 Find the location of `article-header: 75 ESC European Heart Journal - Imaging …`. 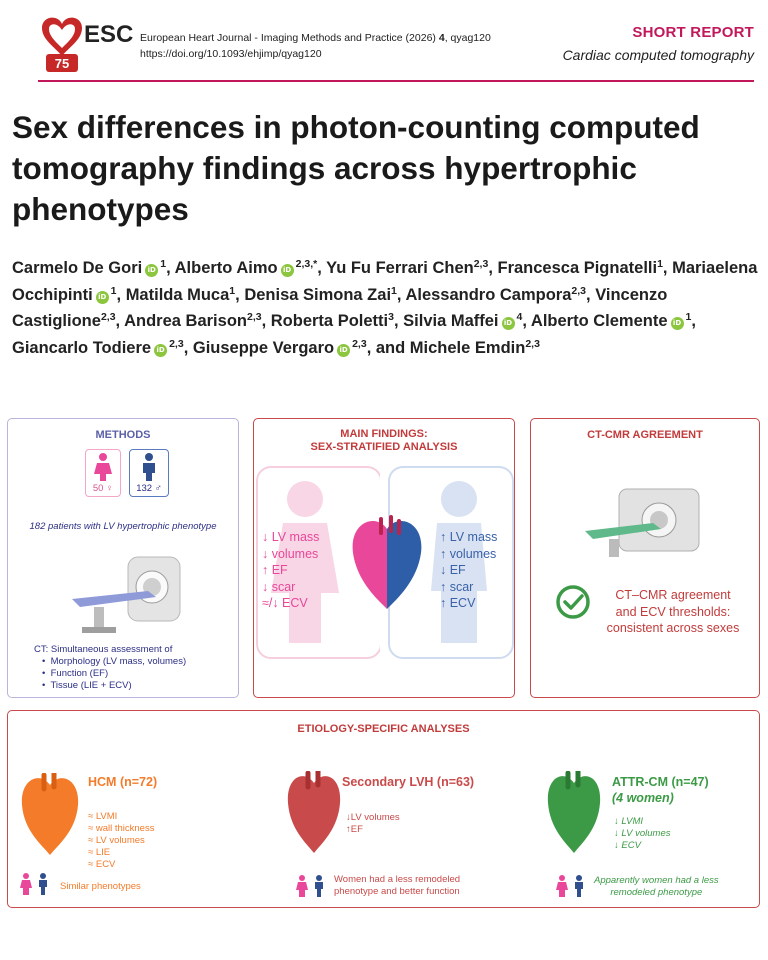

article-header: 75 ESC European Heart Journal - Imaging … is located at coordinates (396, 50).